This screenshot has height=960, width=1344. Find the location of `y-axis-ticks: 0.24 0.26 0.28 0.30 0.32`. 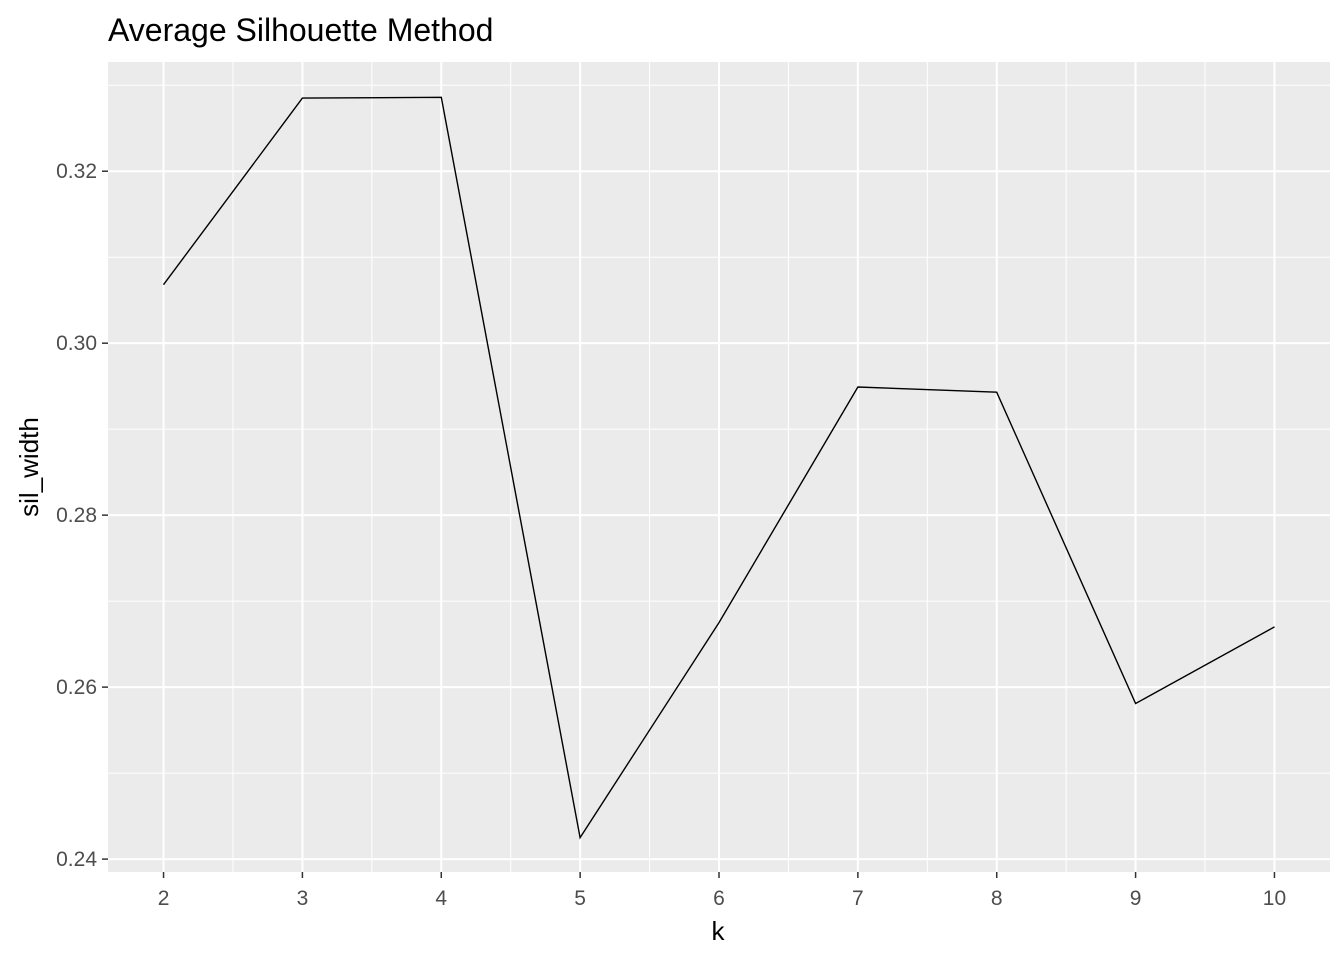

y-axis-ticks: 0.24 0.26 0.28 0.30 0.32 is located at coordinates (82, 515).